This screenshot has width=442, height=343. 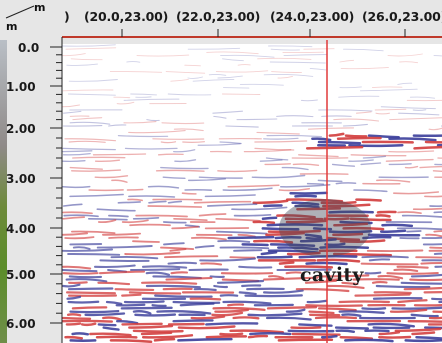 What do you see at coordinates (402, 16) in the screenshot?
I see `x-tick-label: (26.0,23.00)` at bounding box center [402, 16].